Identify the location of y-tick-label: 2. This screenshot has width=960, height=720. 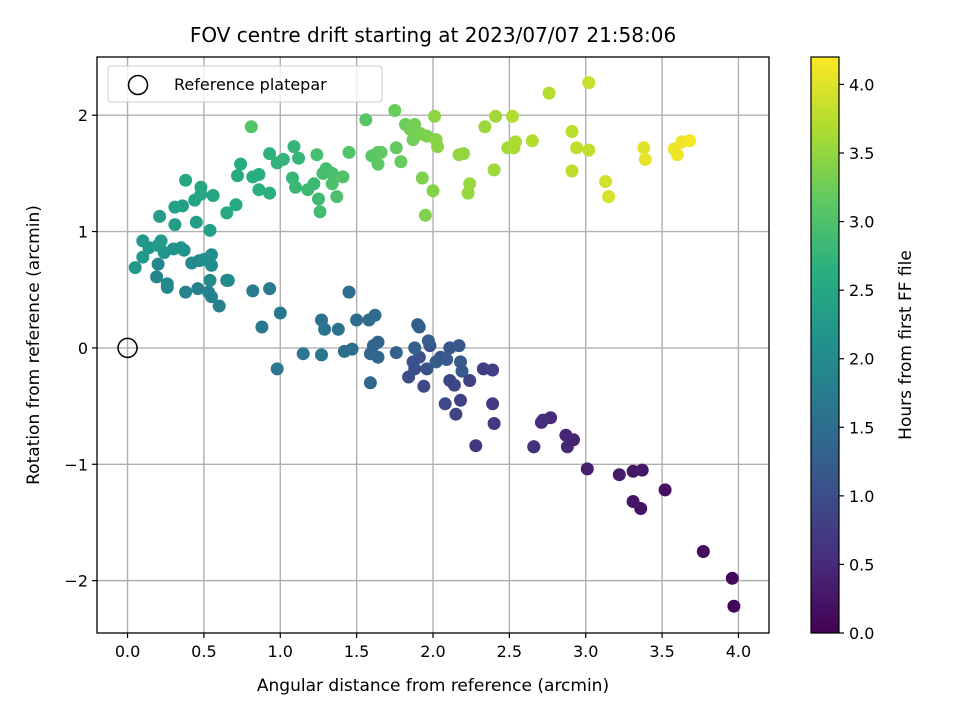
(83, 115).